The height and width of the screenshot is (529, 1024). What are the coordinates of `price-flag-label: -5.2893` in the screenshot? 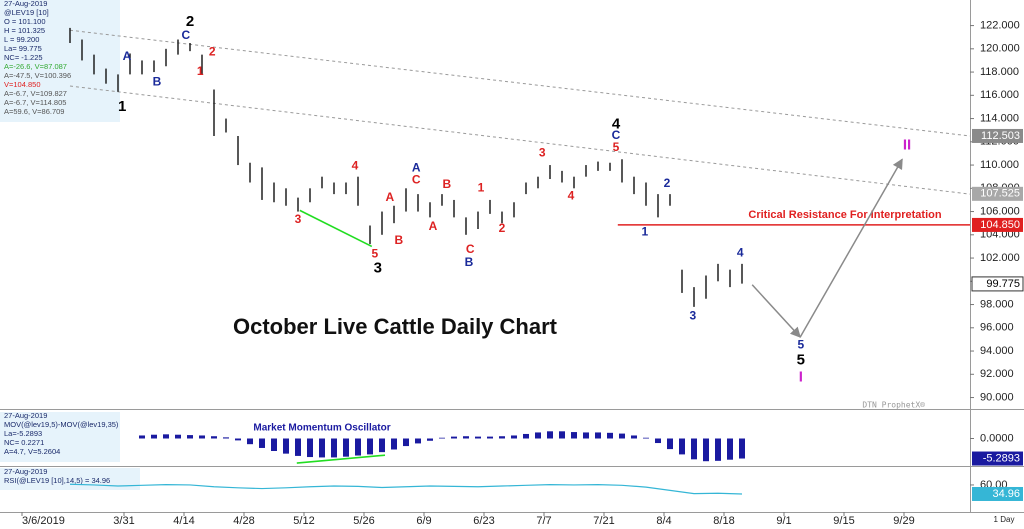 It's located at (1001, 458).